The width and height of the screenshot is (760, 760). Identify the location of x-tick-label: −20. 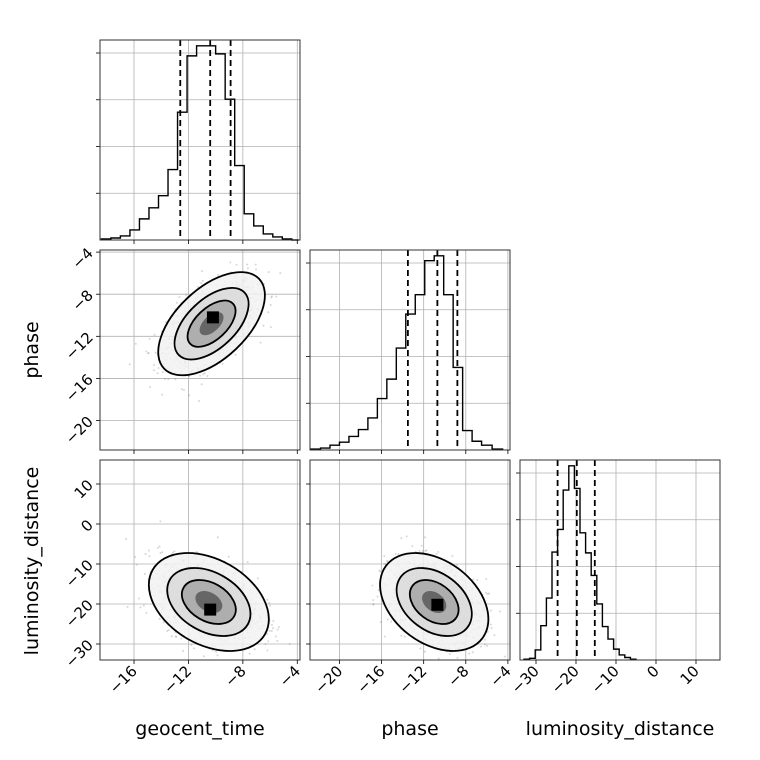
(565, 679).